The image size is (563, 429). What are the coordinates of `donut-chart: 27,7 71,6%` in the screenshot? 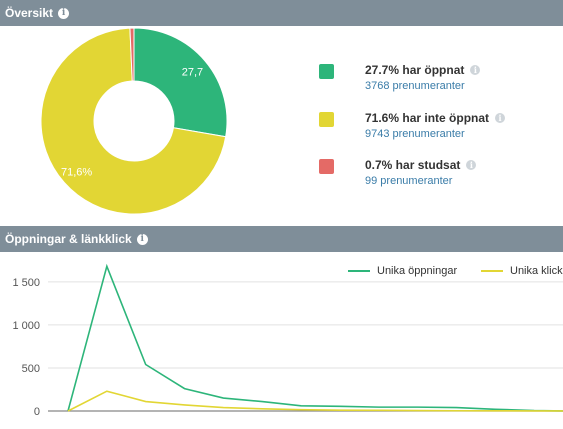 It's located at (134, 121).